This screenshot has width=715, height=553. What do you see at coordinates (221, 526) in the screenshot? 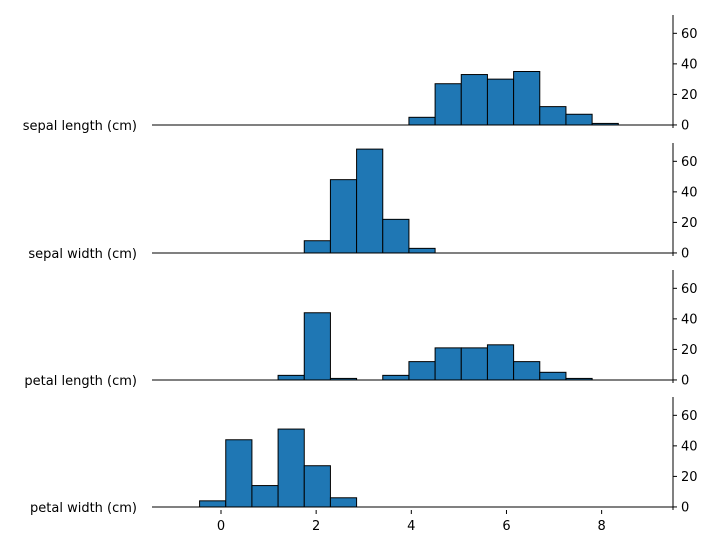
I see `x-tick-label: 0` at bounding box center [221, 526].